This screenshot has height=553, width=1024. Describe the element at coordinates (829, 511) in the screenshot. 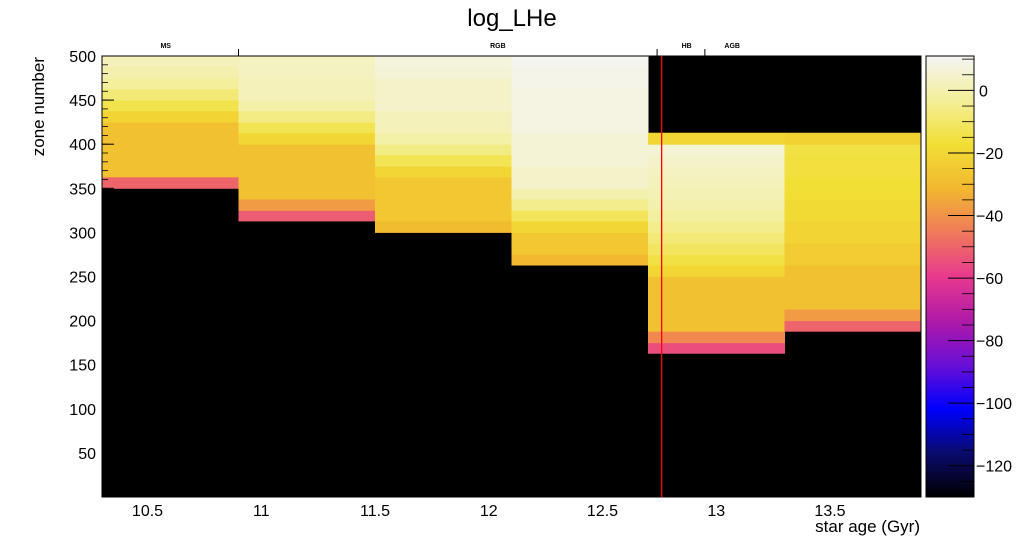

I see `x-tick-label-6: 13.5` at that location.